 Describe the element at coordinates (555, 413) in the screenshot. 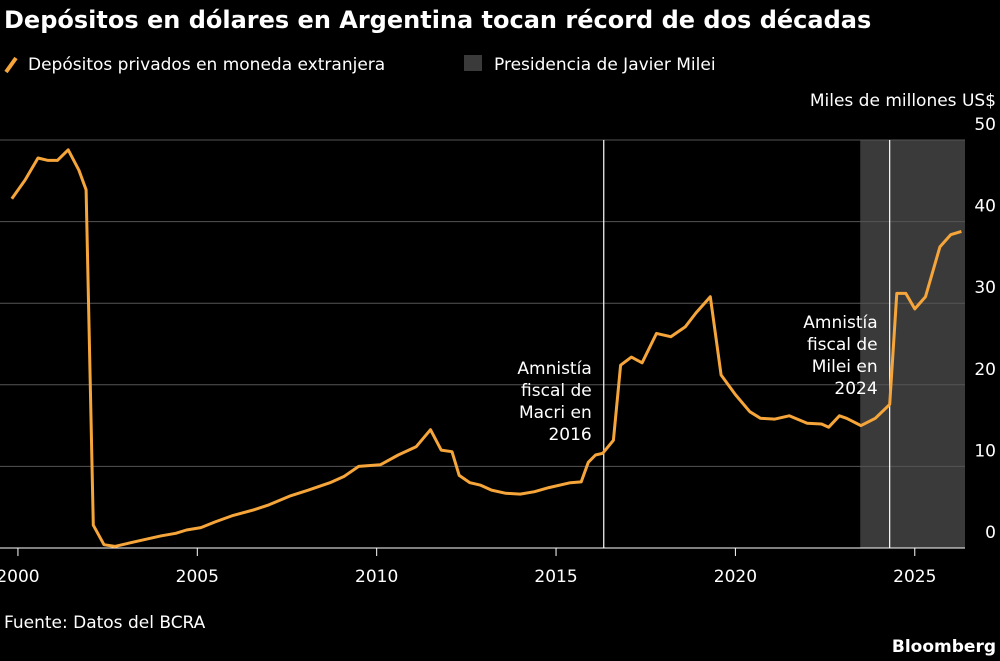

I see `annotation-text: Macri en` at that location.